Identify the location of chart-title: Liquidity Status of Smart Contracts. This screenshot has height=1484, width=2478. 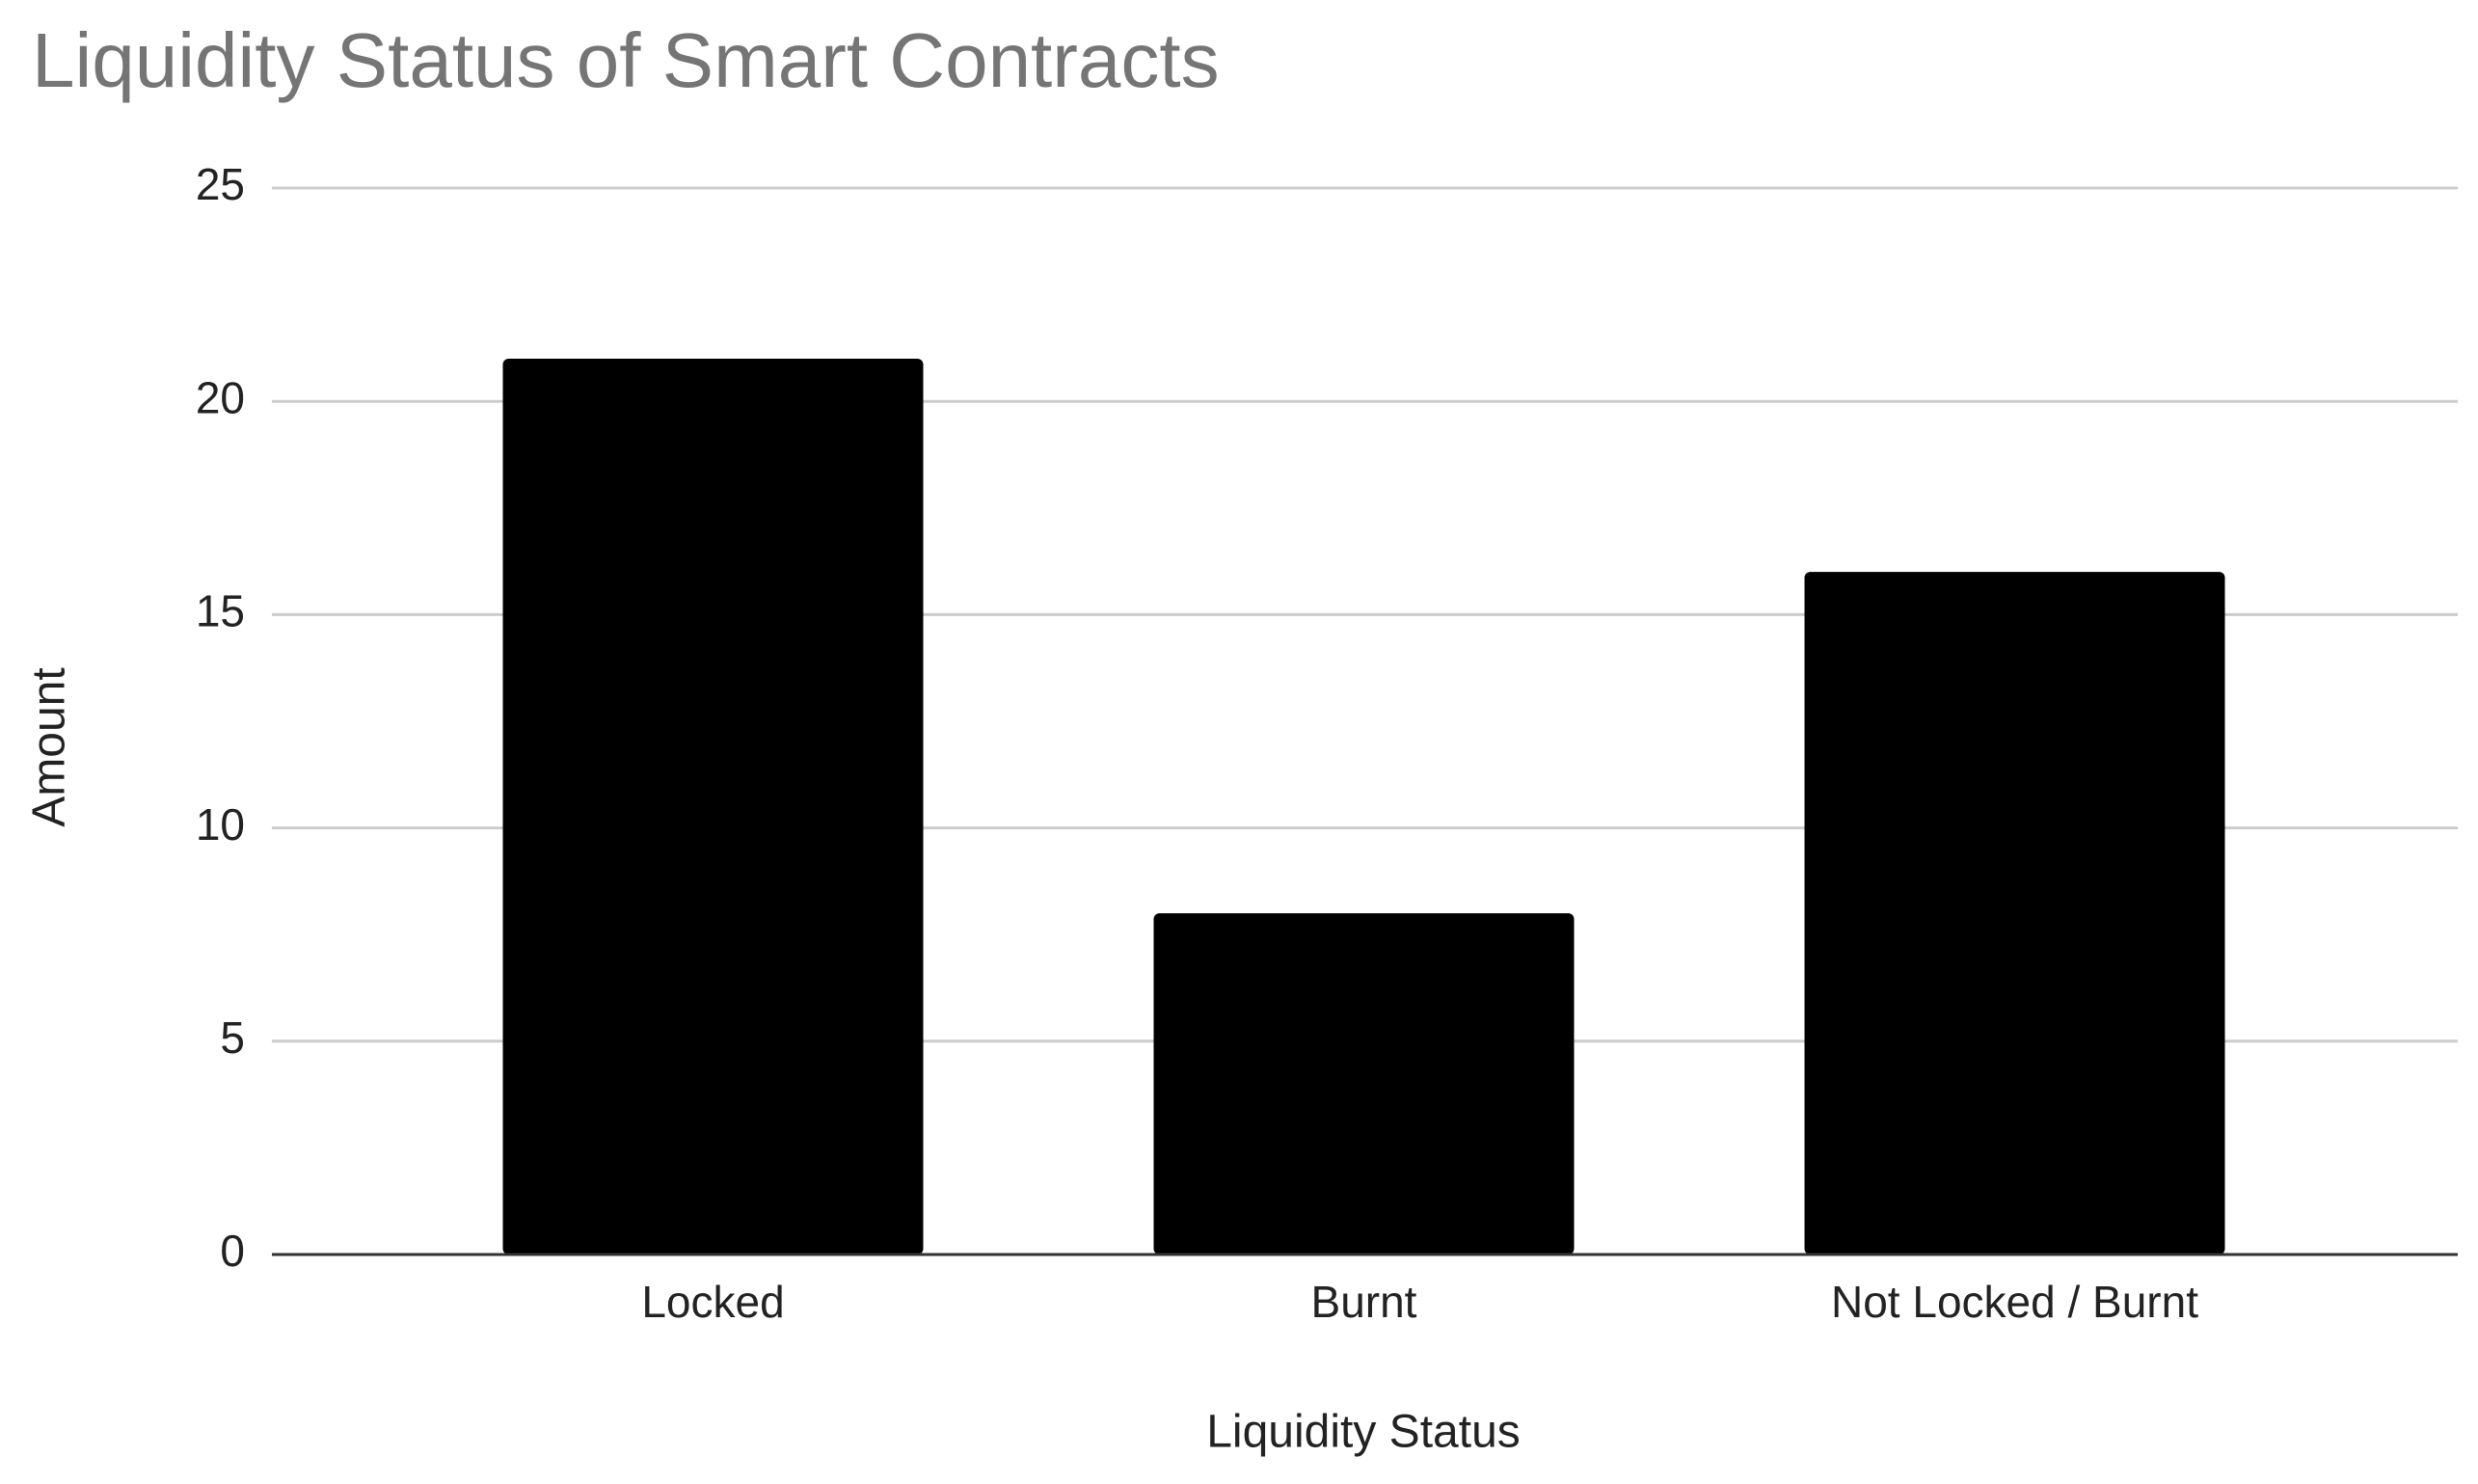
(626, 60).